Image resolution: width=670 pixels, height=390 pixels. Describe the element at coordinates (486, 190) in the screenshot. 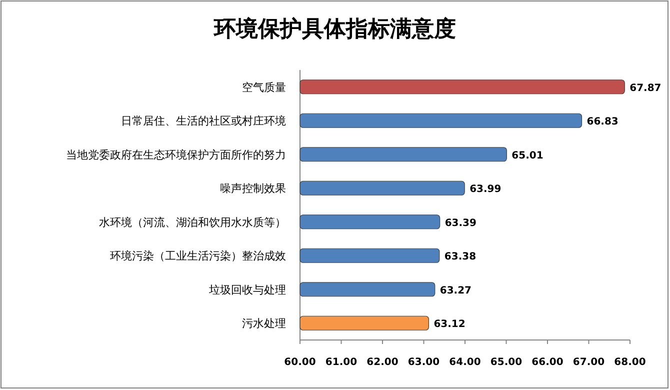

I see `data-label: 63.99` at that location.